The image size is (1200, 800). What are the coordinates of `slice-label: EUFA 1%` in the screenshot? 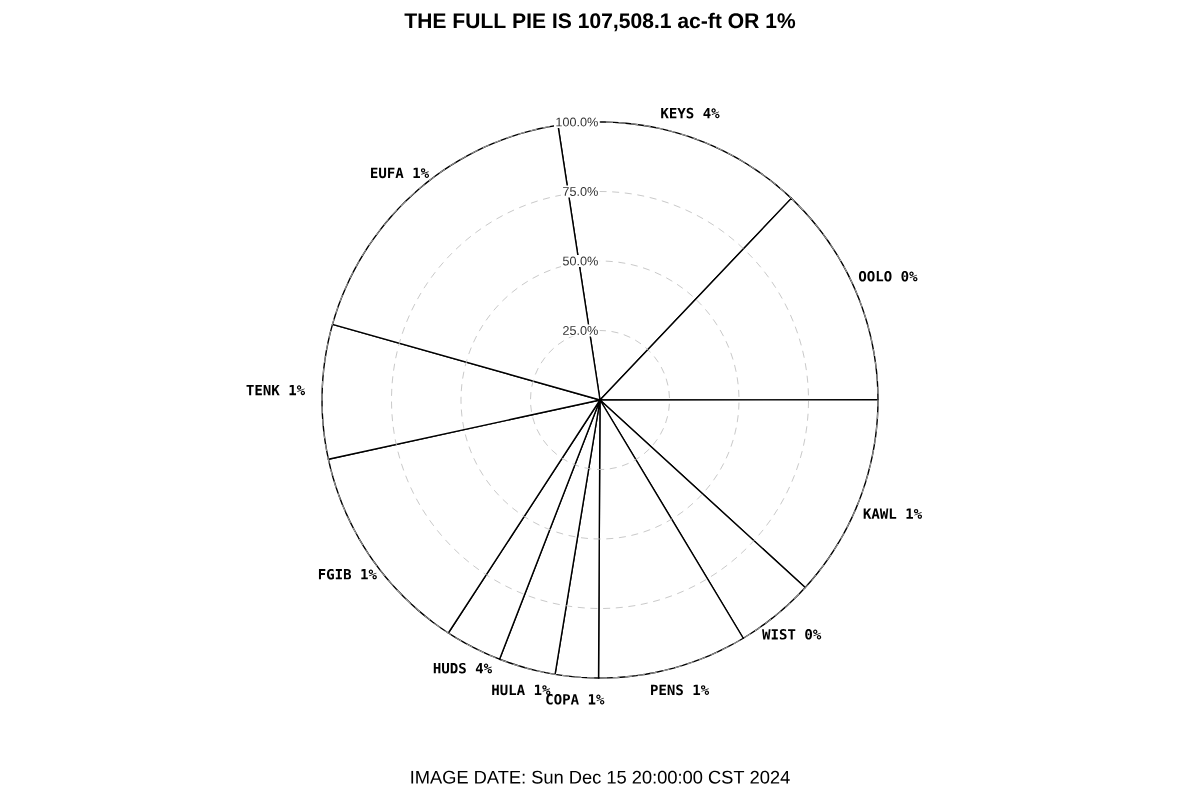 It's located at (400, 173).